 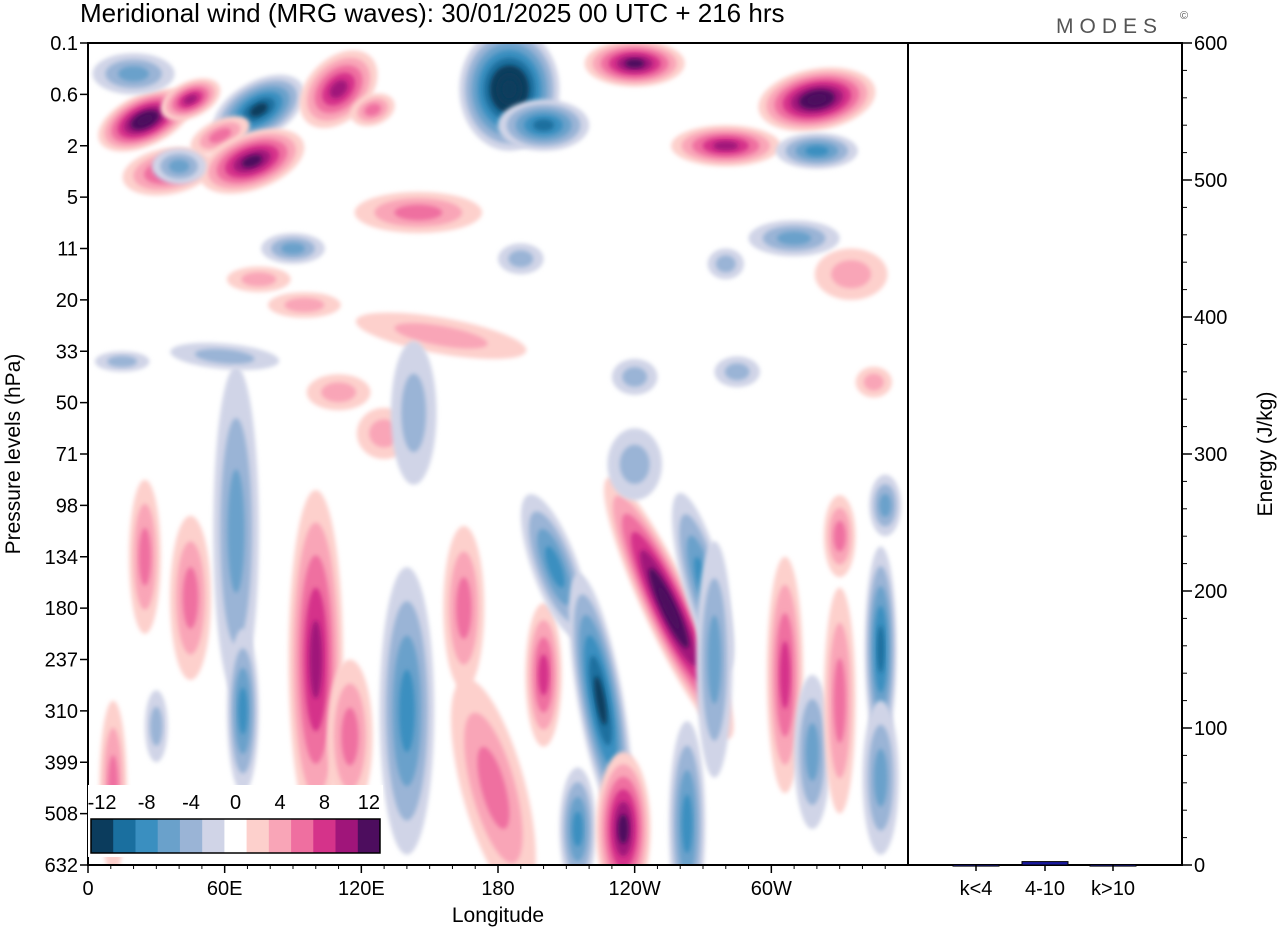 I want to click on energy-categories: k<4 4-10 k>10, so click(x=1047, y=882).